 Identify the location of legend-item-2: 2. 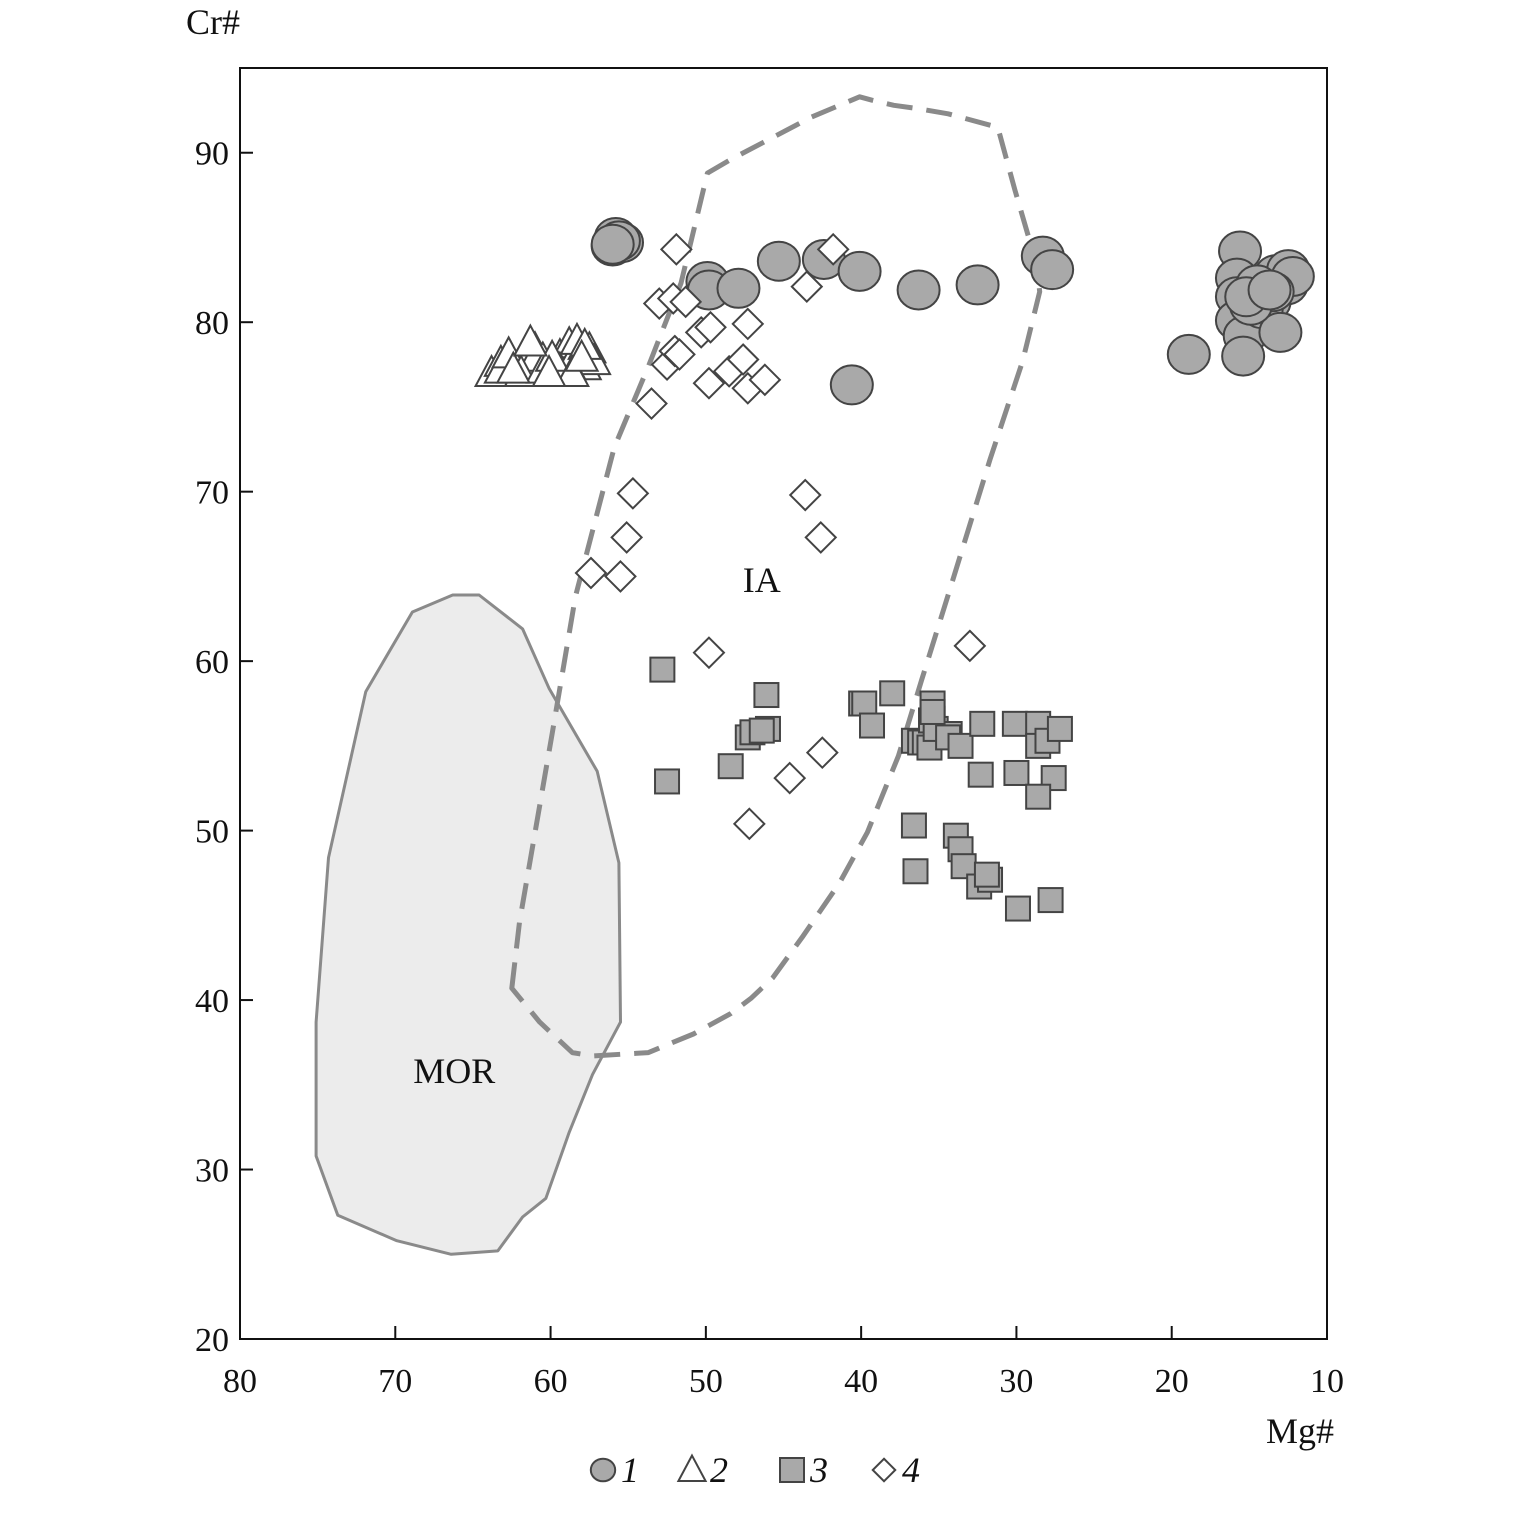
(702, 1470).